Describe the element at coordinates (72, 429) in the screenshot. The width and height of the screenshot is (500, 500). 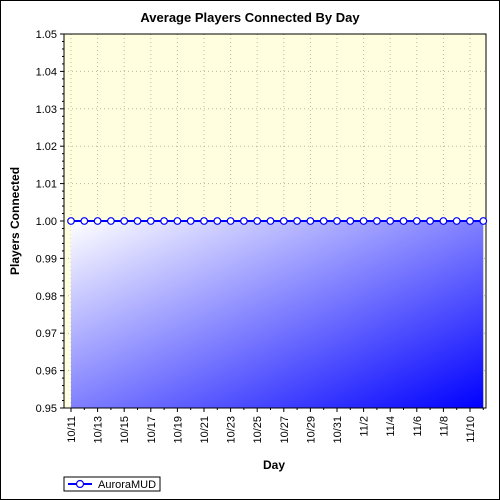
I see `x-tick-label: 10/11` at that location.